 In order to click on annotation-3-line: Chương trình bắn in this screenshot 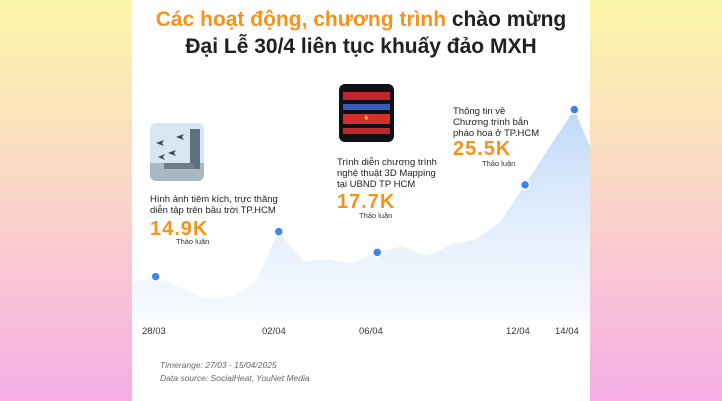, I will do `click(491, 122)`.